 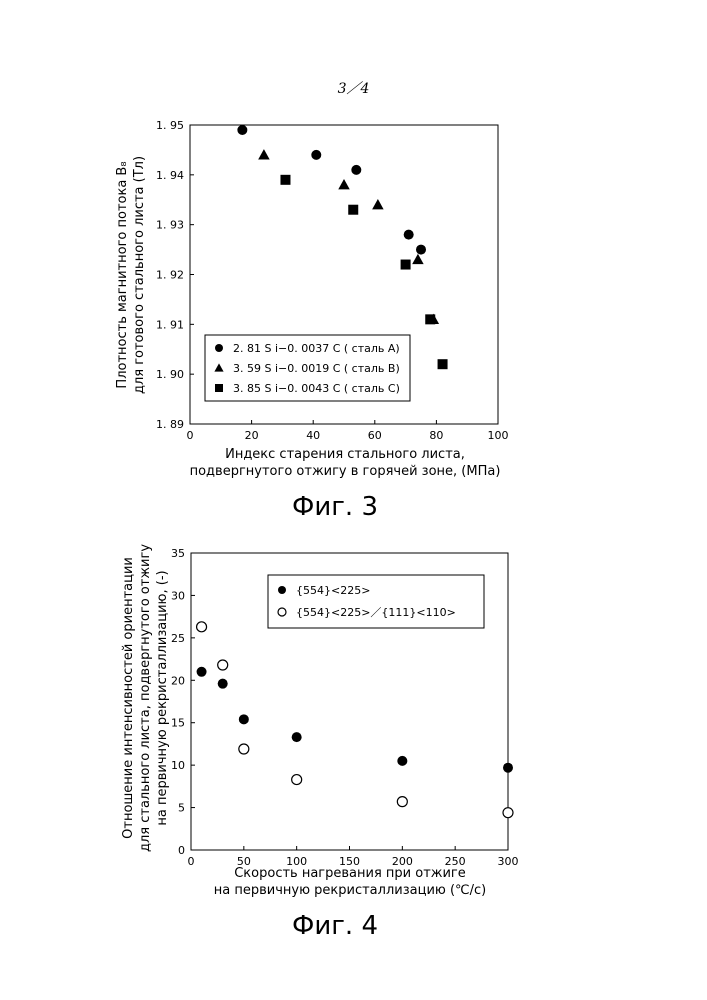 What do you see at coordinates (178, 723) in the screenshot?
I see `y-tick-label: 15` at bounding box center [178, 723].